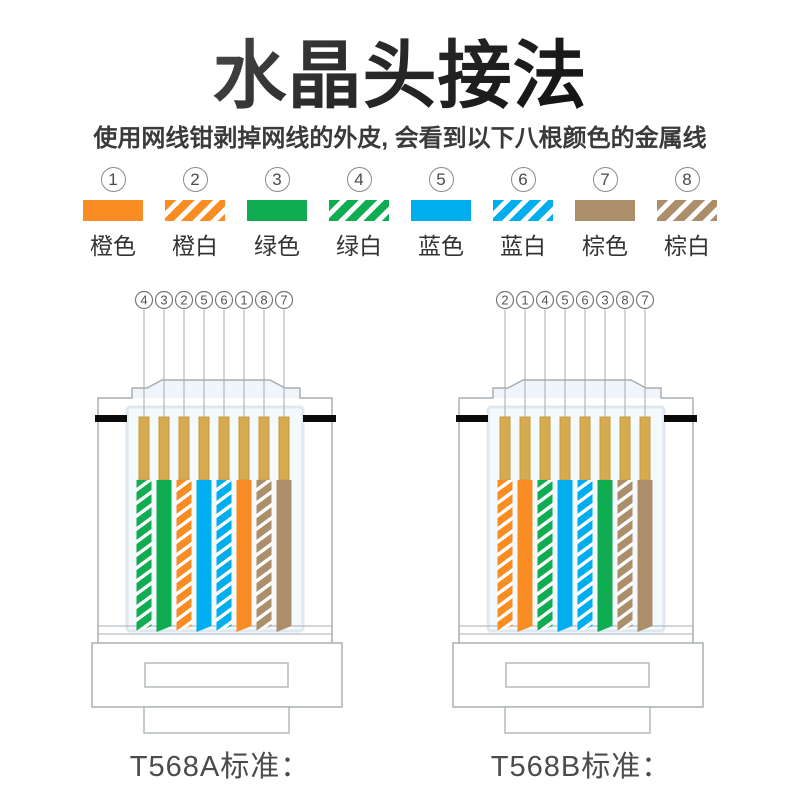 This screenshot has height=800, width=800. Describe the element at coordinates (224, 556) in the screenshot. I see `wire-6-blue-white` at that location.